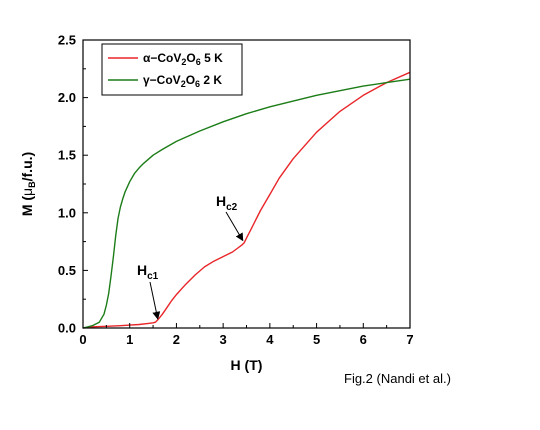  Describe the element at coordinates (363, 339) in the screenshot. I see `x-tick-label: 6` at that location.